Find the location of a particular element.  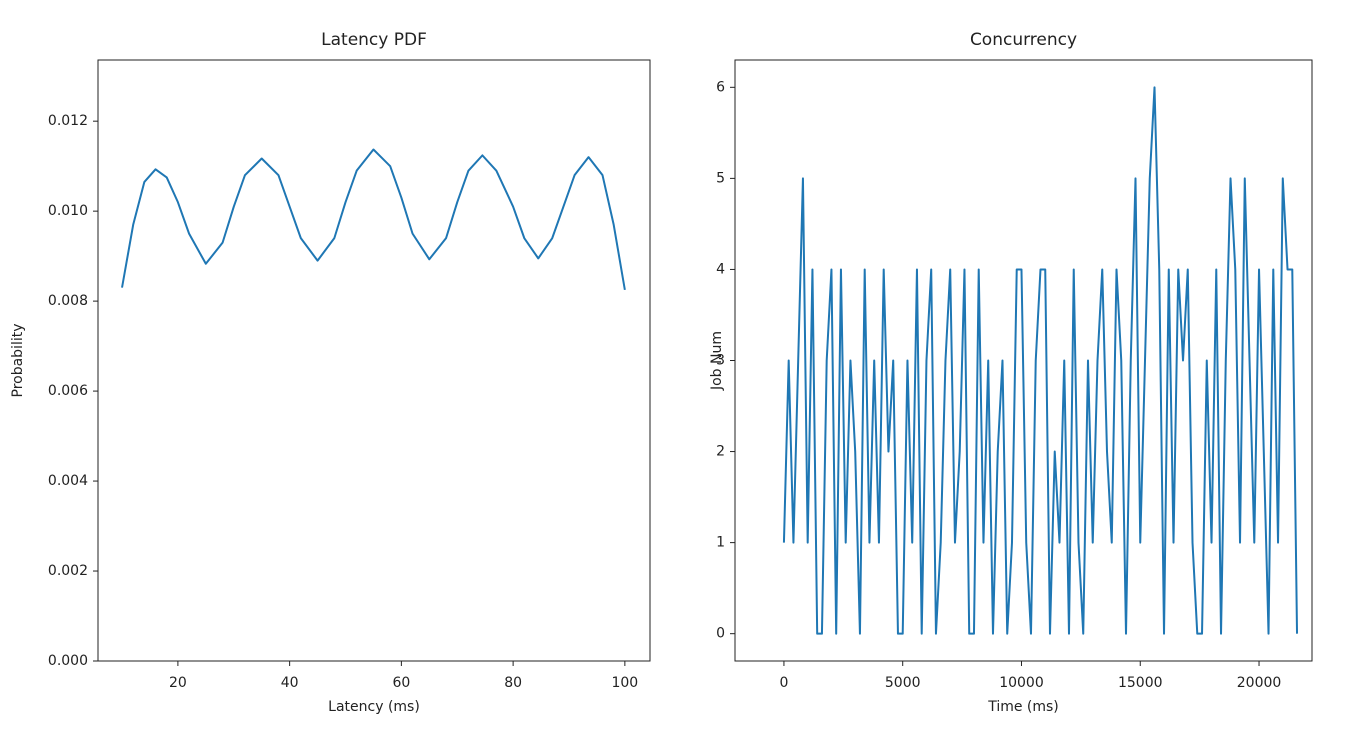

y-tick-label: 0.006 is located at coordinates (68, 391).